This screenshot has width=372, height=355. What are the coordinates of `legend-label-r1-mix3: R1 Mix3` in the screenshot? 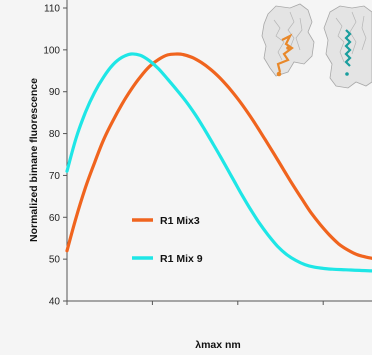 It's located at (180, 221).